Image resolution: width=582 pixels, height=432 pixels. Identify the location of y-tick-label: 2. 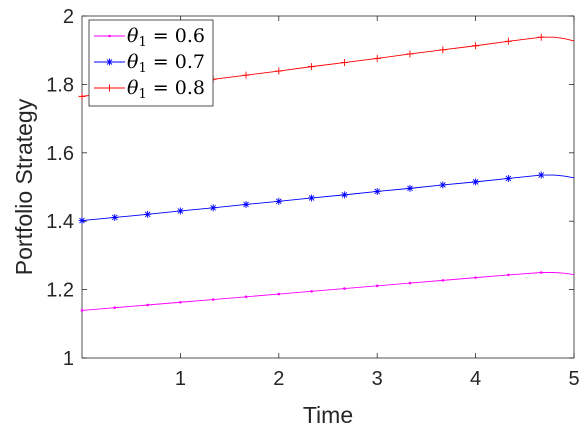
(68, 17).